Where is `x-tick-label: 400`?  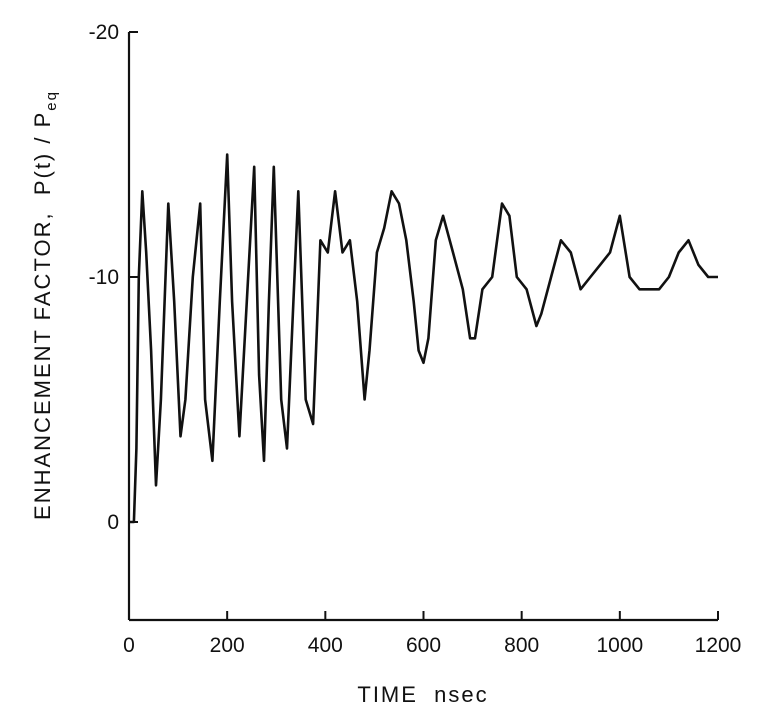
x-tick-label: 400 is located at coordinates (325, 645).